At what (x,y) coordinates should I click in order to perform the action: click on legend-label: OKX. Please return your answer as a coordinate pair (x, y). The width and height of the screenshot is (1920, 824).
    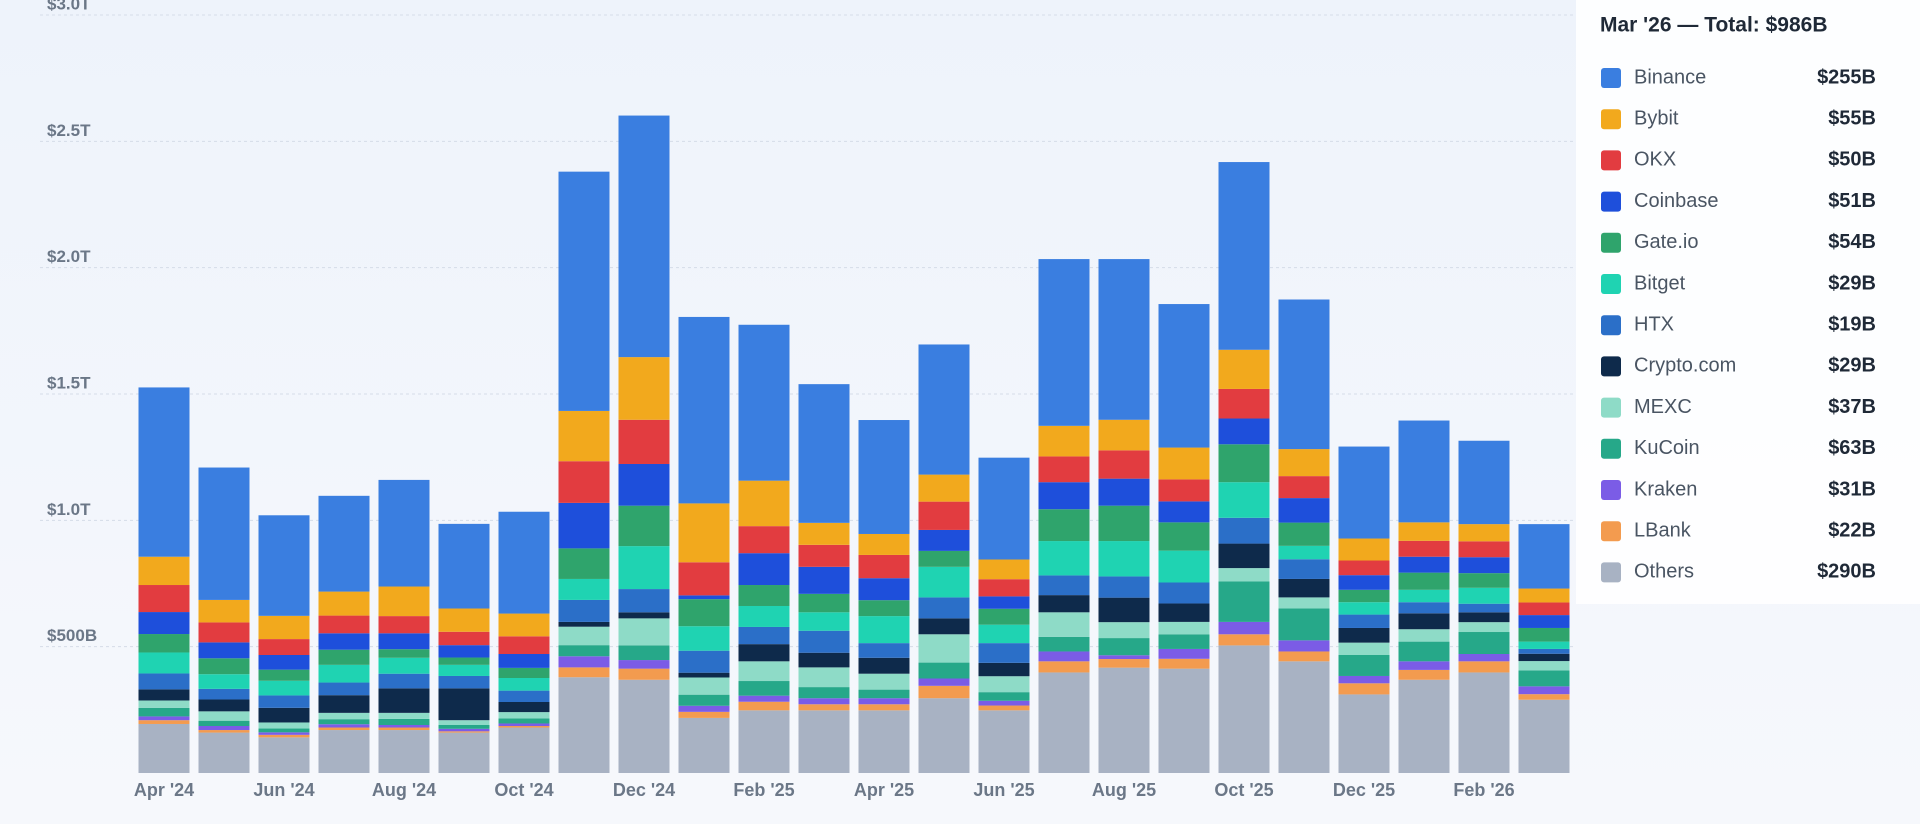
    Looking at the image, I should click on (1655, 160).